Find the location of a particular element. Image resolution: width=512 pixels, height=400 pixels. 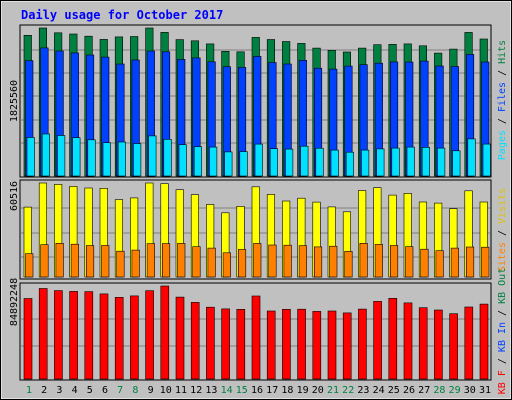

legend-hits: Hits is located at coordinates (502, 52).